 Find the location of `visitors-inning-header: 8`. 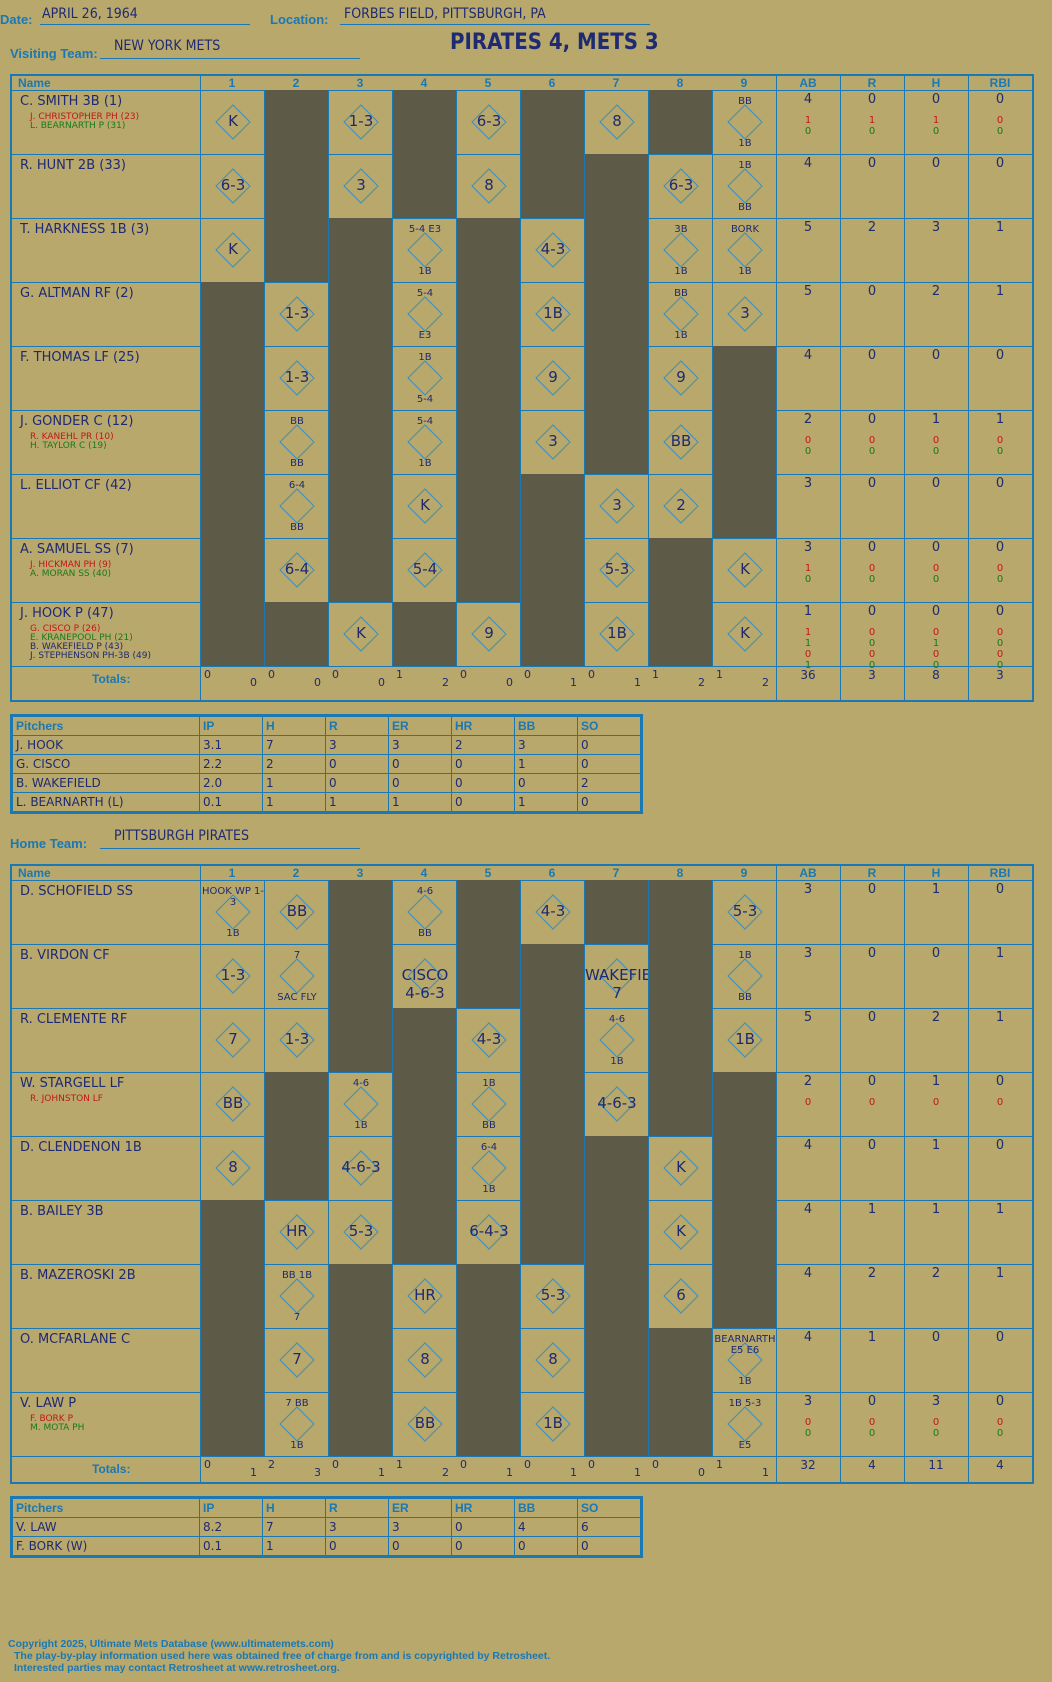

visitors-inning-header: 8 is located at coordinates (680, 83).